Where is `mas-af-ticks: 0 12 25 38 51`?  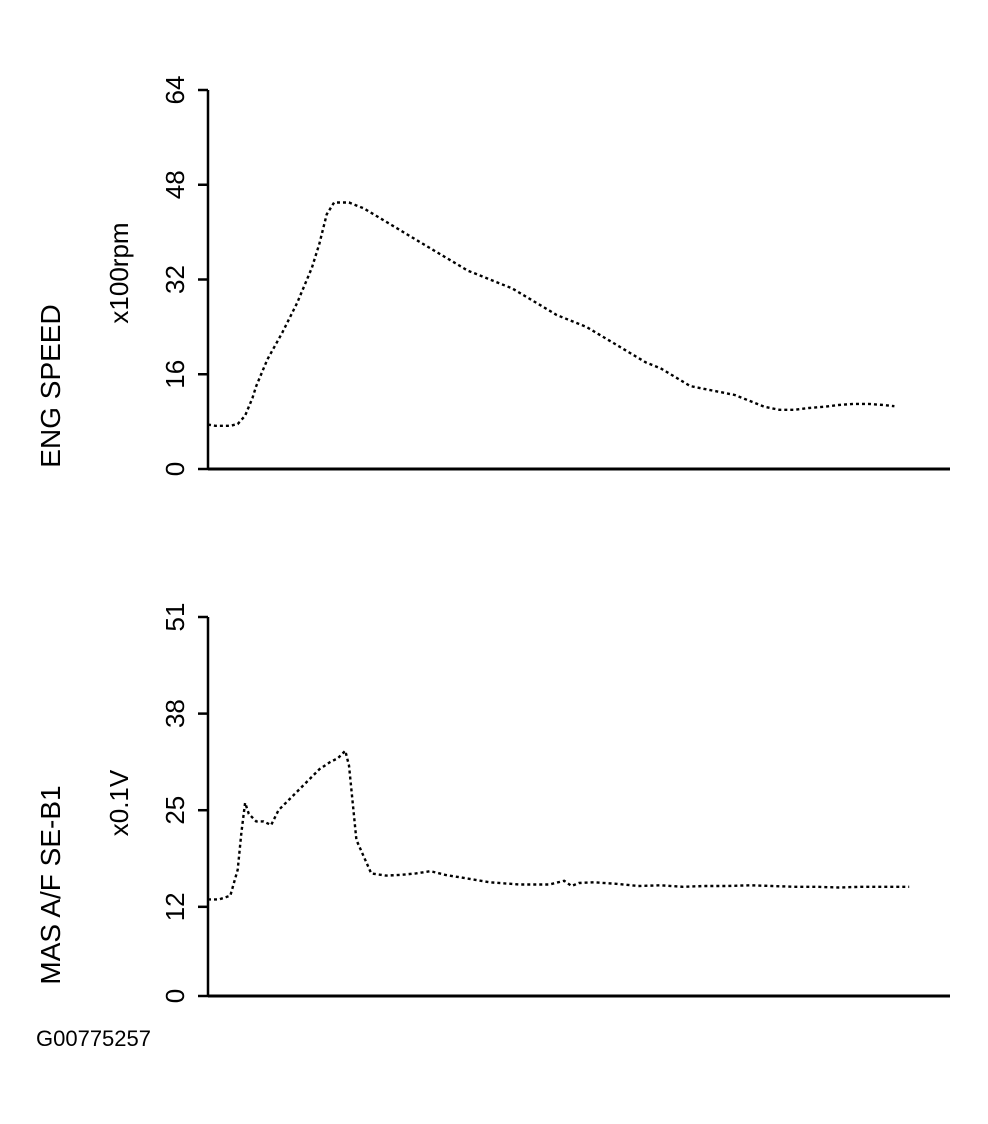
mas-af-ticks: 0 12 25 38 51 is located at coordinates (184, 803).